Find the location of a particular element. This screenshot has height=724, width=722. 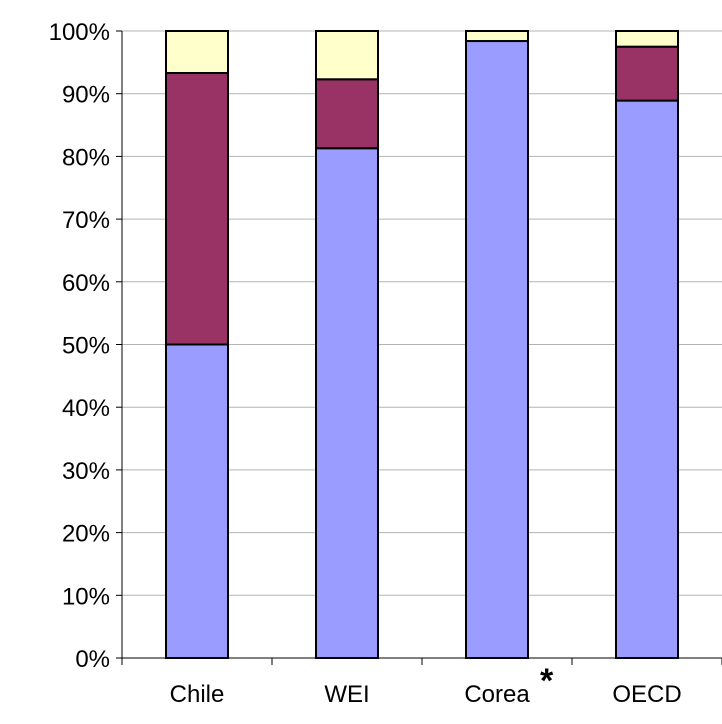

y-tick-label: 0% is located at coordinates (92, 659).